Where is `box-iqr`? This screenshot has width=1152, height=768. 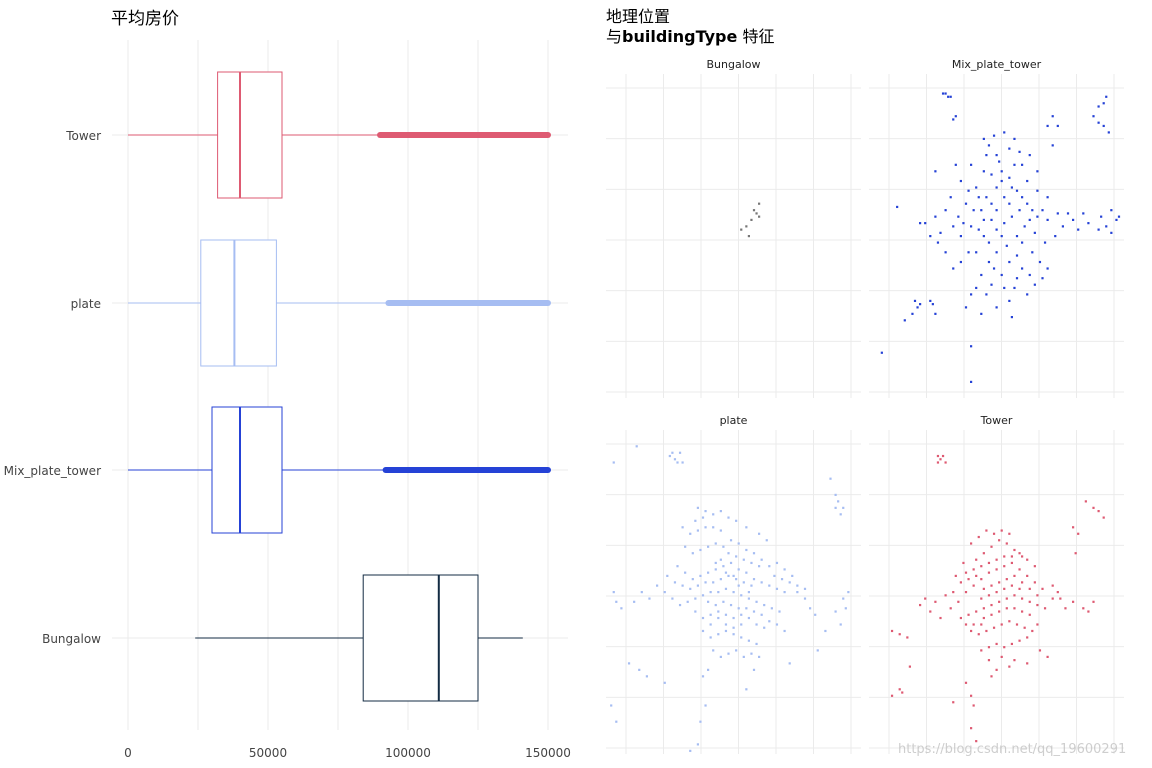 box-iqr is located at coordinates (250, 135).